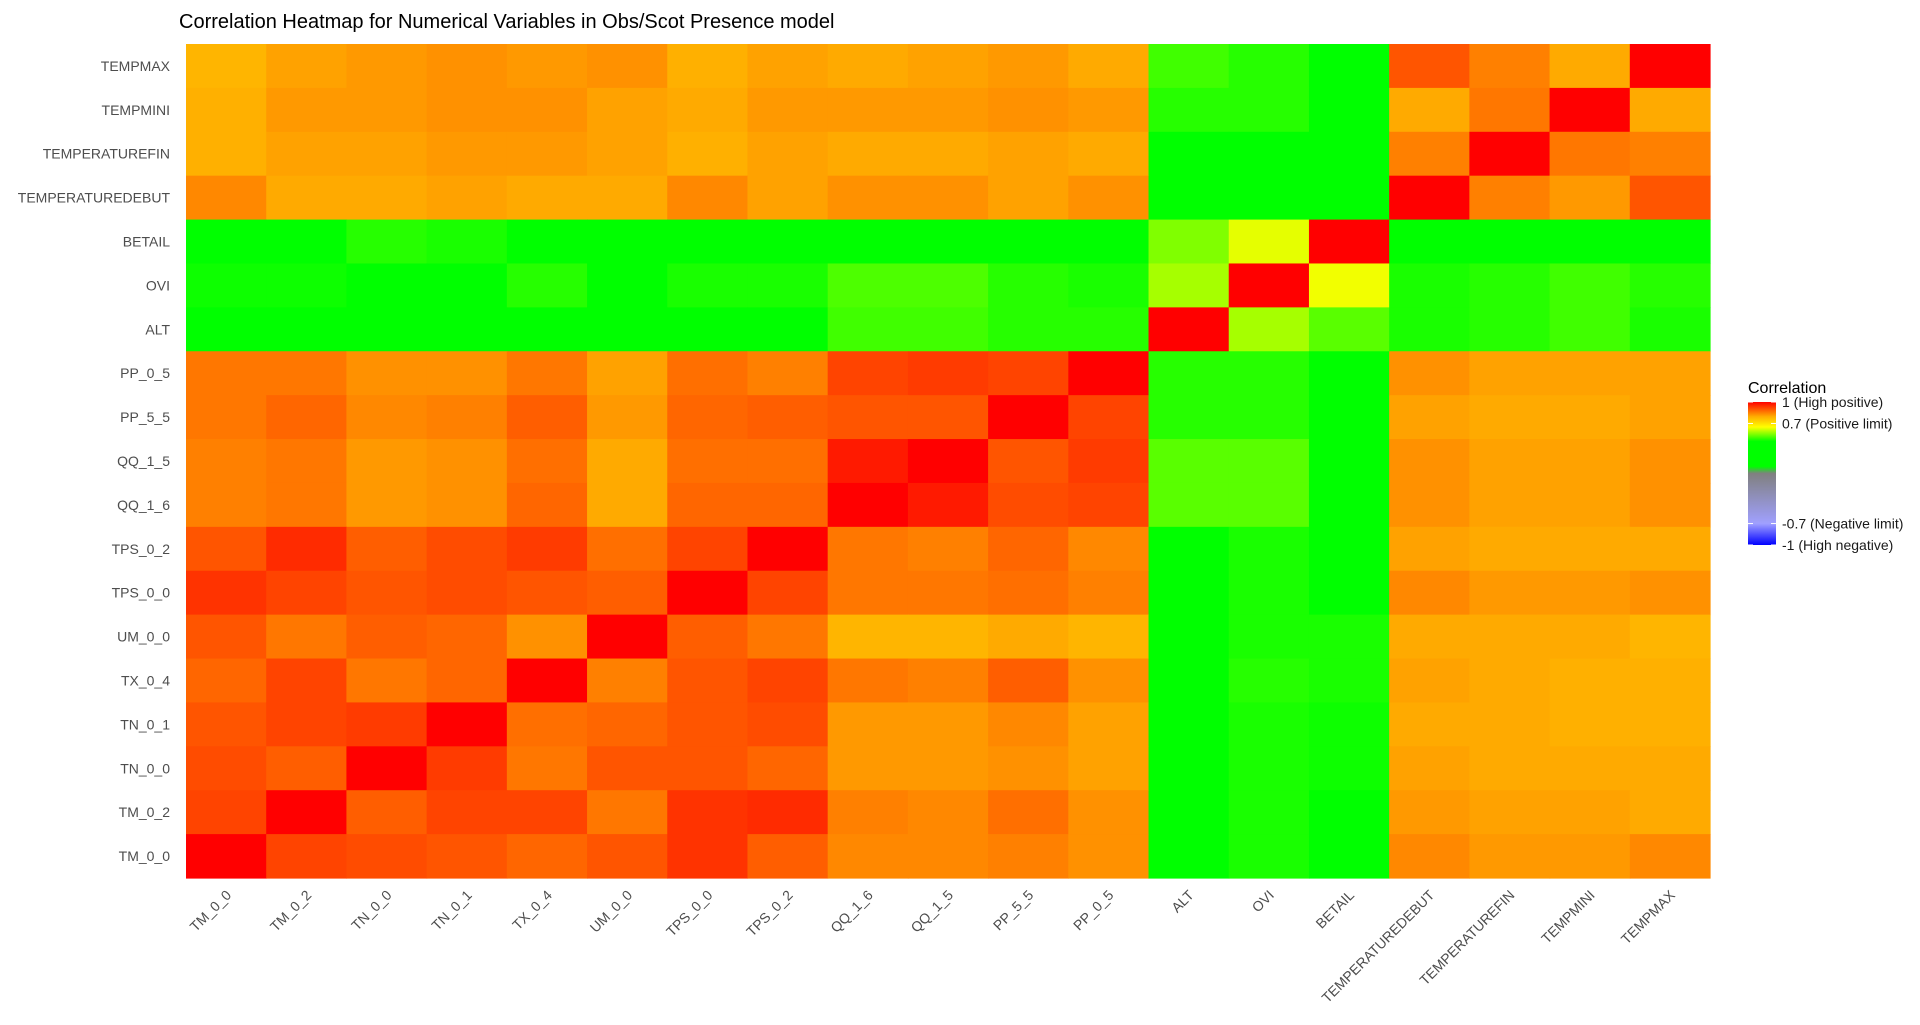 The image size is (1920, 1025). What do you see at coordinates (1189, 637) in the screenshot?
I see `heatmap-cell-um_0_0-alt` at bounding box center [1189, 637].